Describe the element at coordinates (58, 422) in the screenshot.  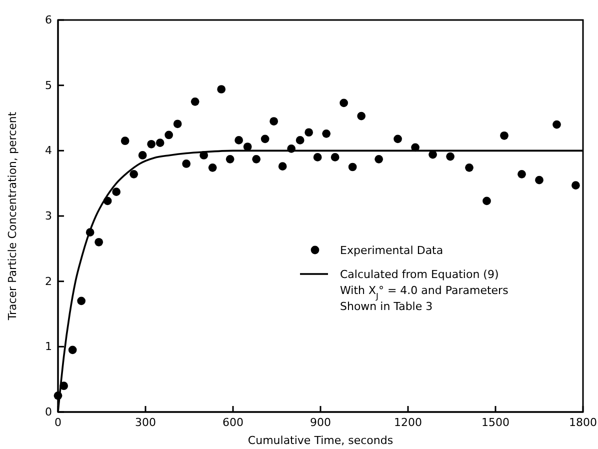
I see `x-tick-label: 0` at that location.